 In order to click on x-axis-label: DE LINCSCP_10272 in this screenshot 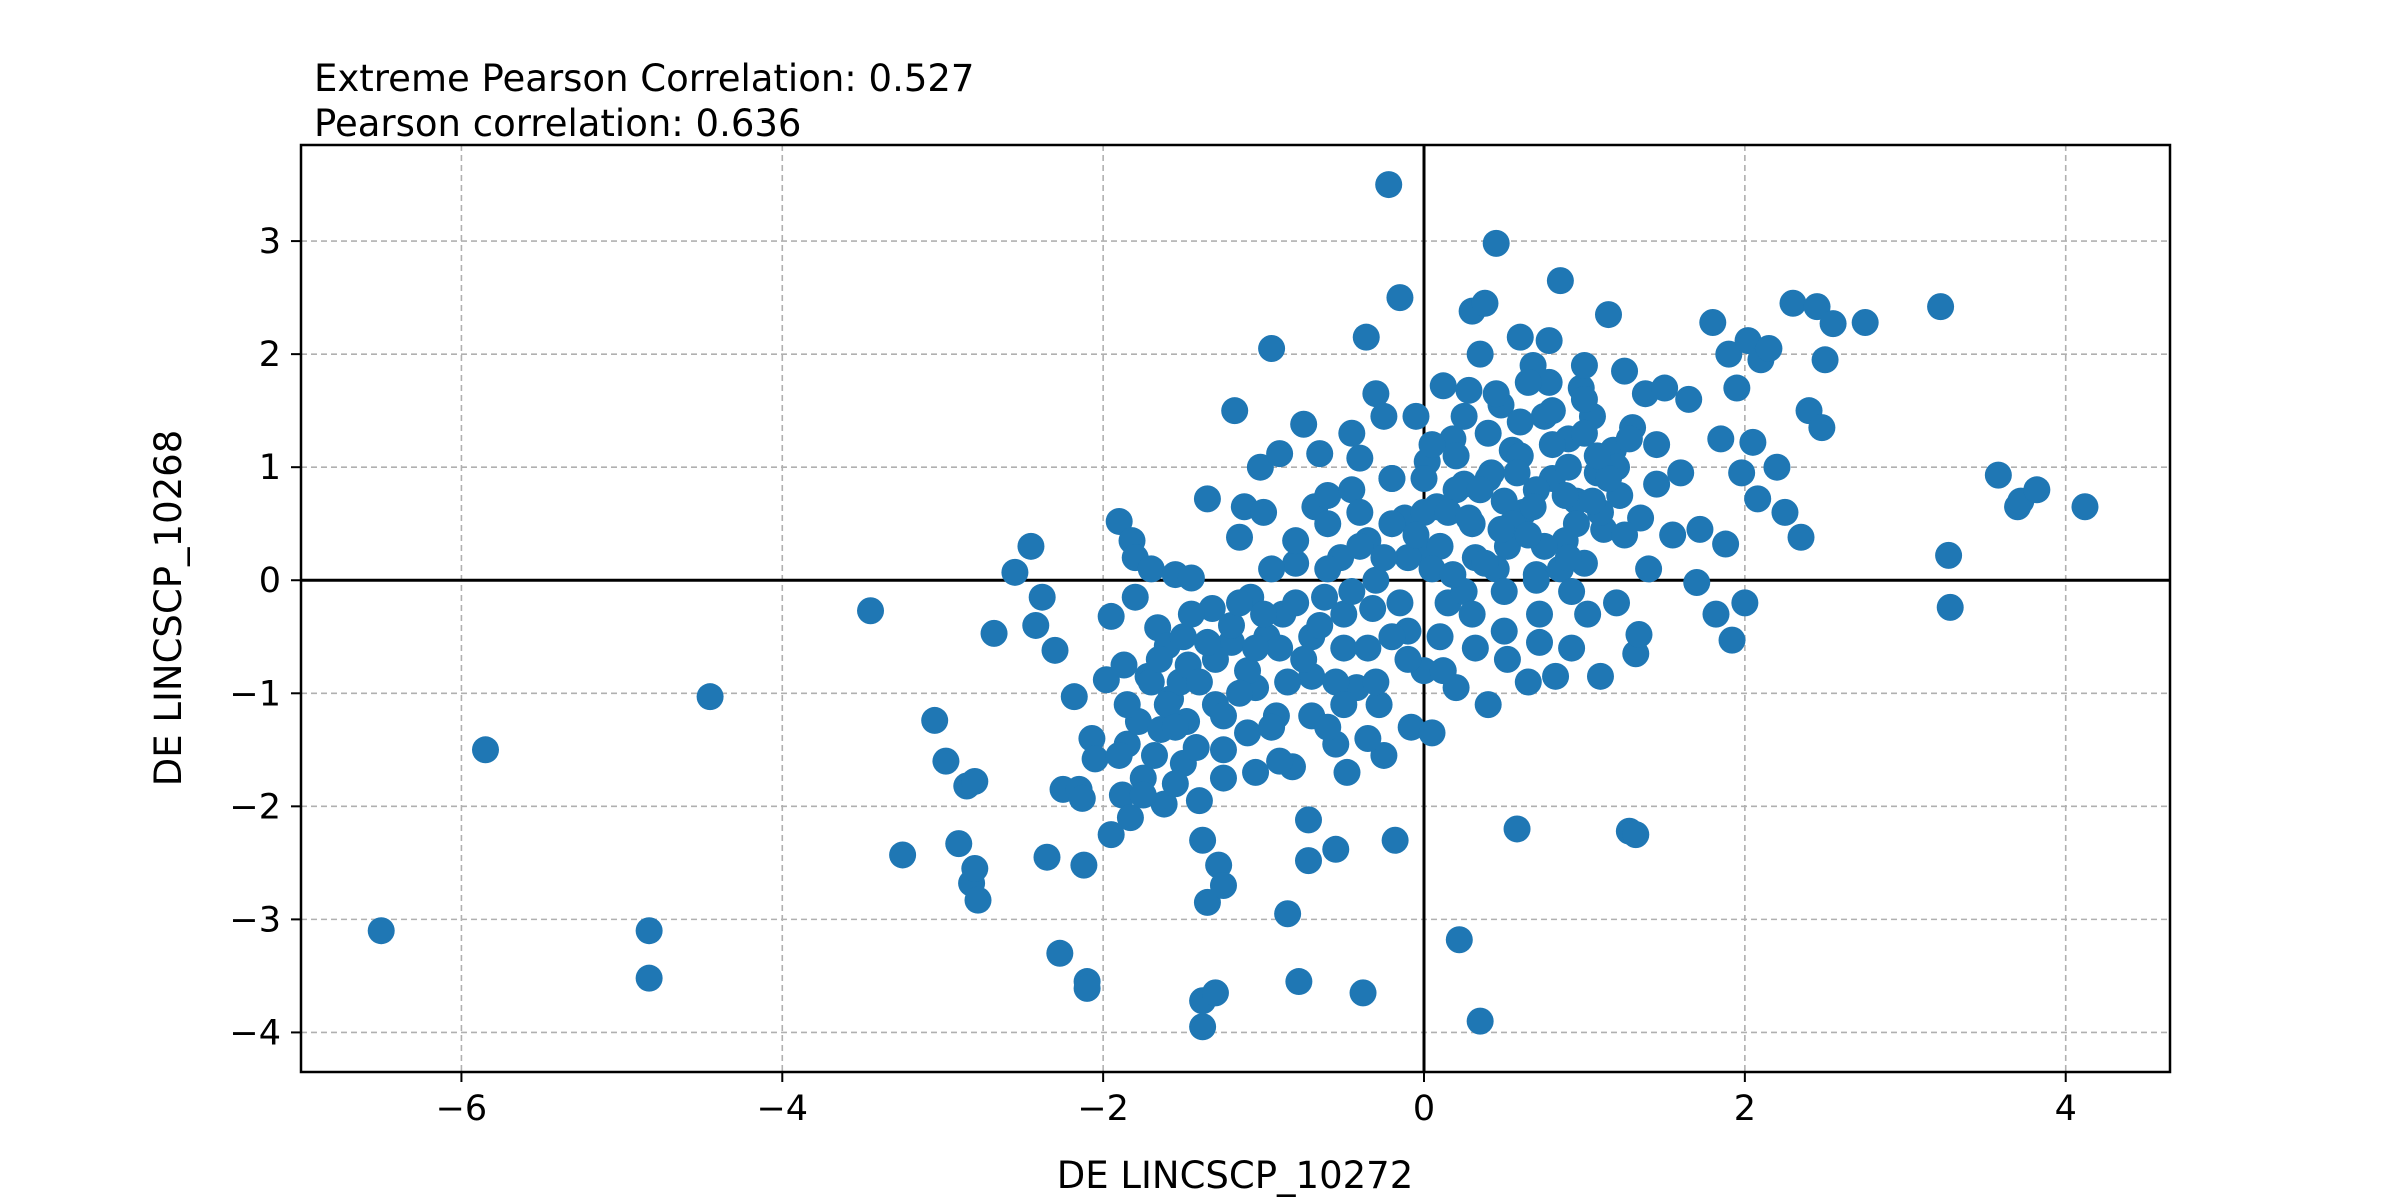, I will do `click(1235, 1175)`.